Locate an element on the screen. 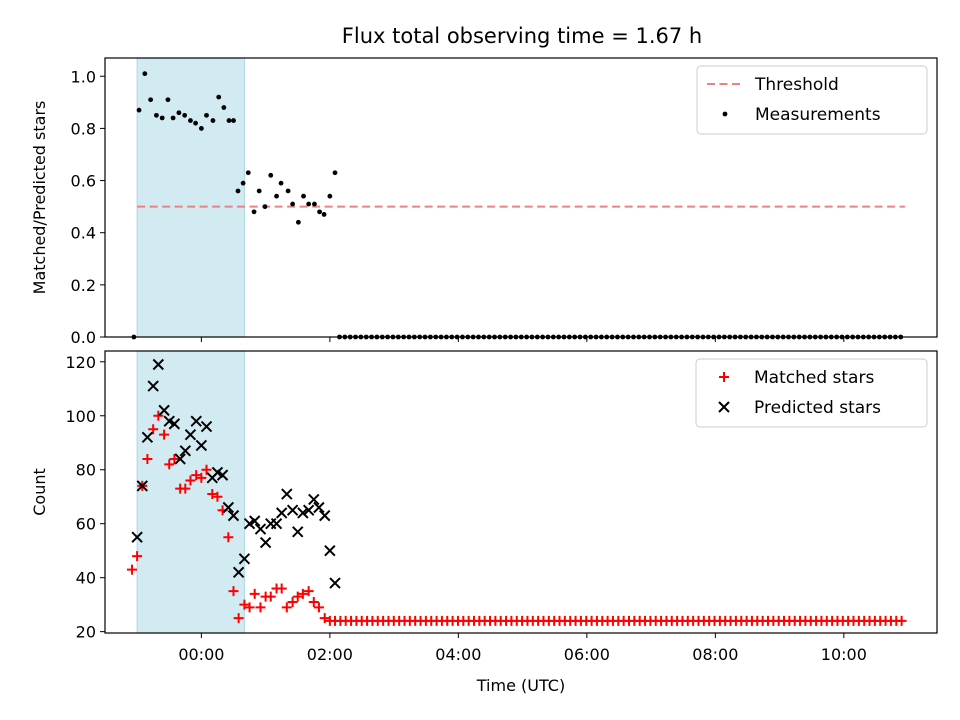 This screenshot has height=720, width=960. y-tick-label: 0.6 is located at coordinates (83, 181).